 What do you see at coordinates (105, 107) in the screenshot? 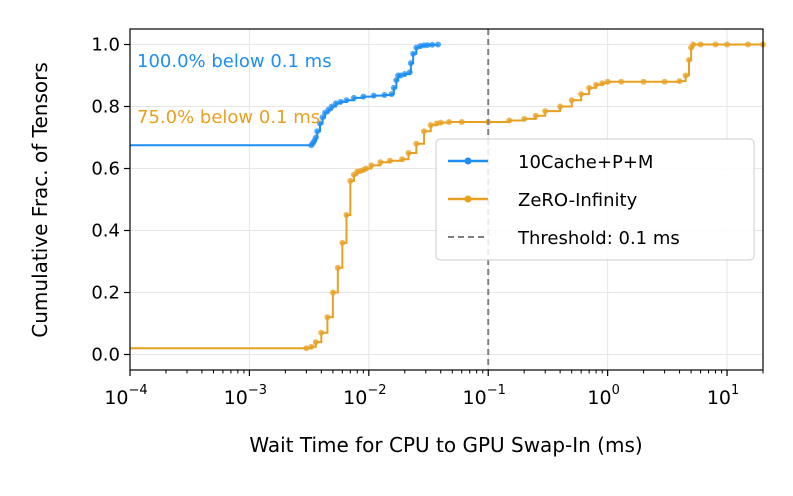
I see `y-tick-label: 0.8` at bounding box center [105, 107].